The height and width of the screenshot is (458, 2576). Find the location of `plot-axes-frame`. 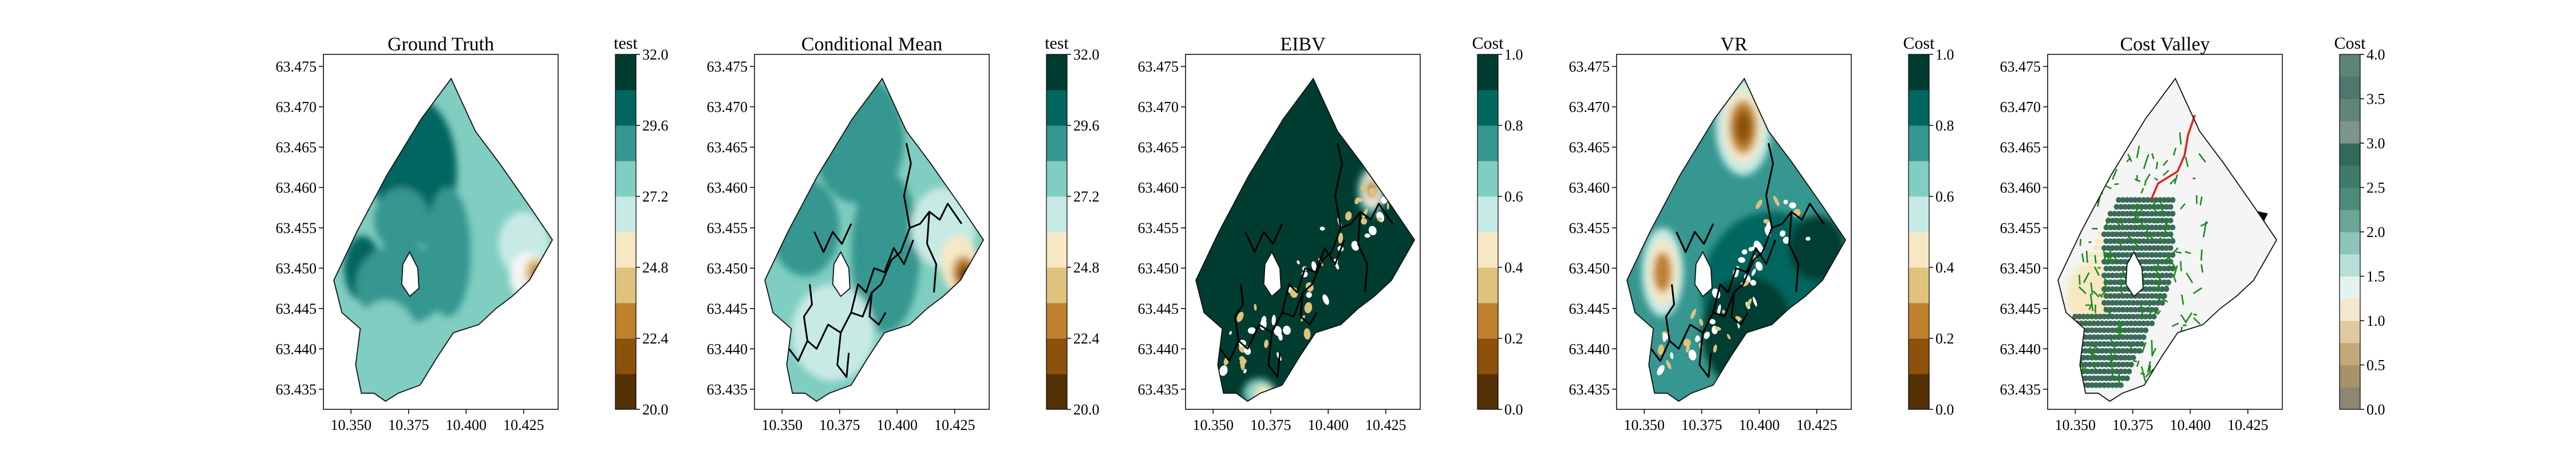

plot-axes-frame is located at coordinates (872, 232).